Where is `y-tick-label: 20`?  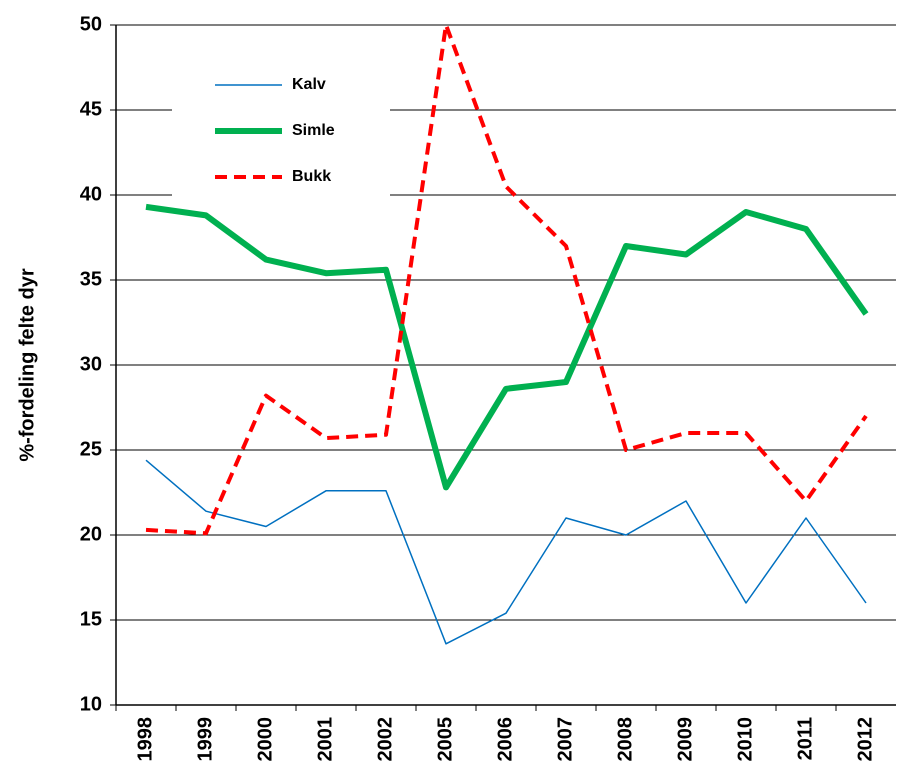 y-tick-label: 20 is located at coordinates (91, 534).